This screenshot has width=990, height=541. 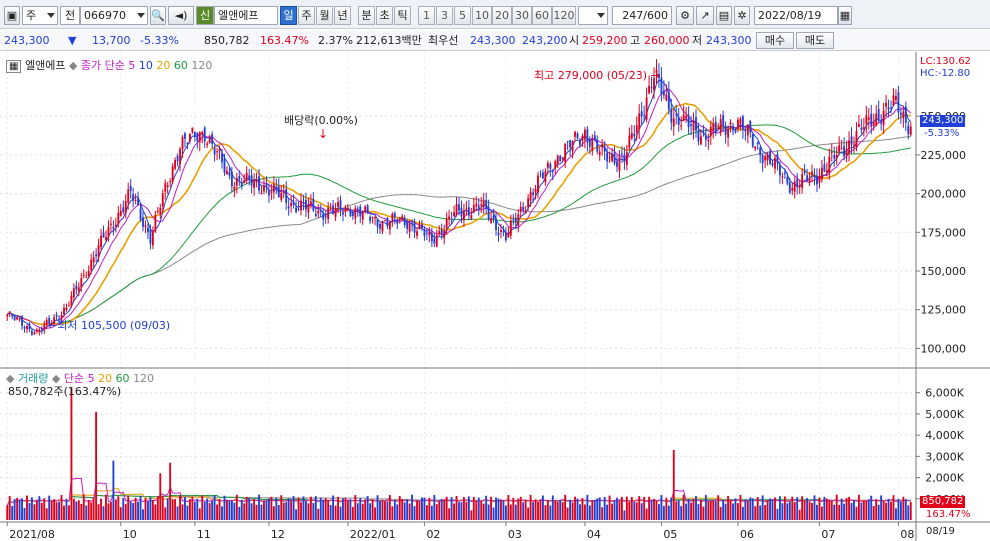 I want to click on data-count-field: 247/600, so click(x=642, y=15).